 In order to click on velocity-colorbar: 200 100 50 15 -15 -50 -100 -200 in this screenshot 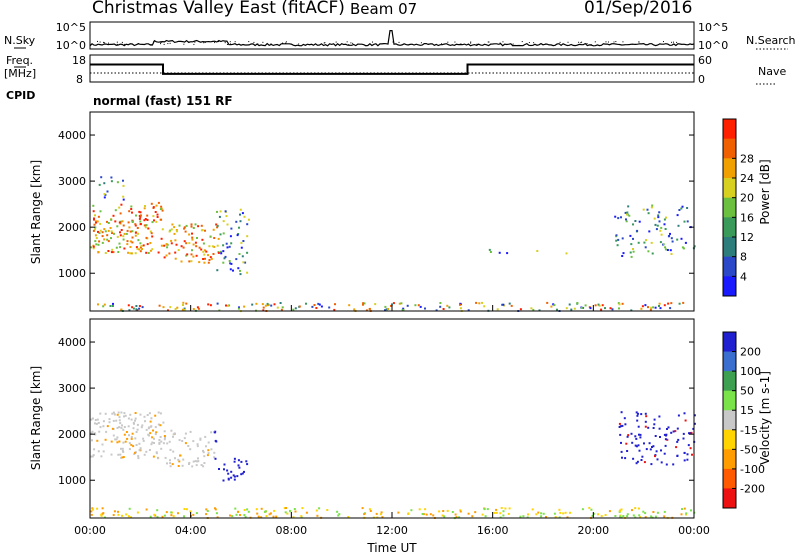, I will do `click(743, 420)`.